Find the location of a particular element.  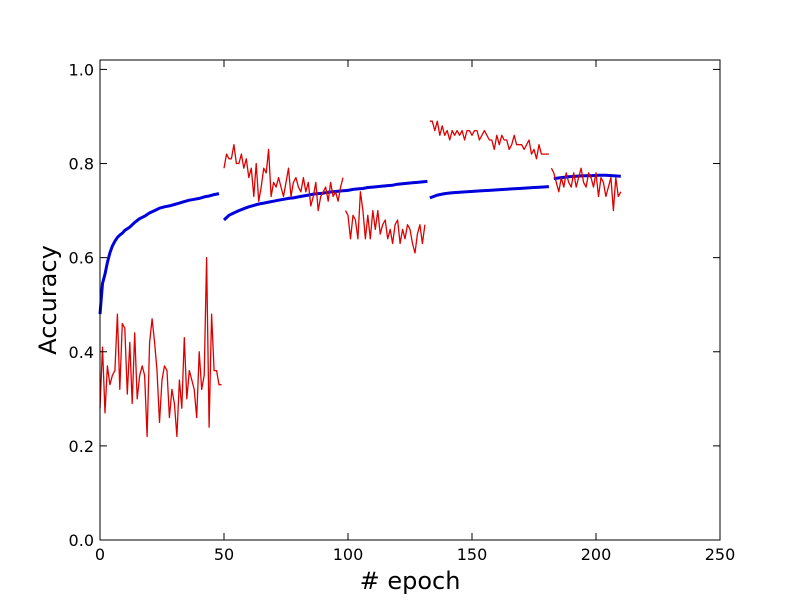

y-tick-label: 0.2 is located at coordinates (81, 446).